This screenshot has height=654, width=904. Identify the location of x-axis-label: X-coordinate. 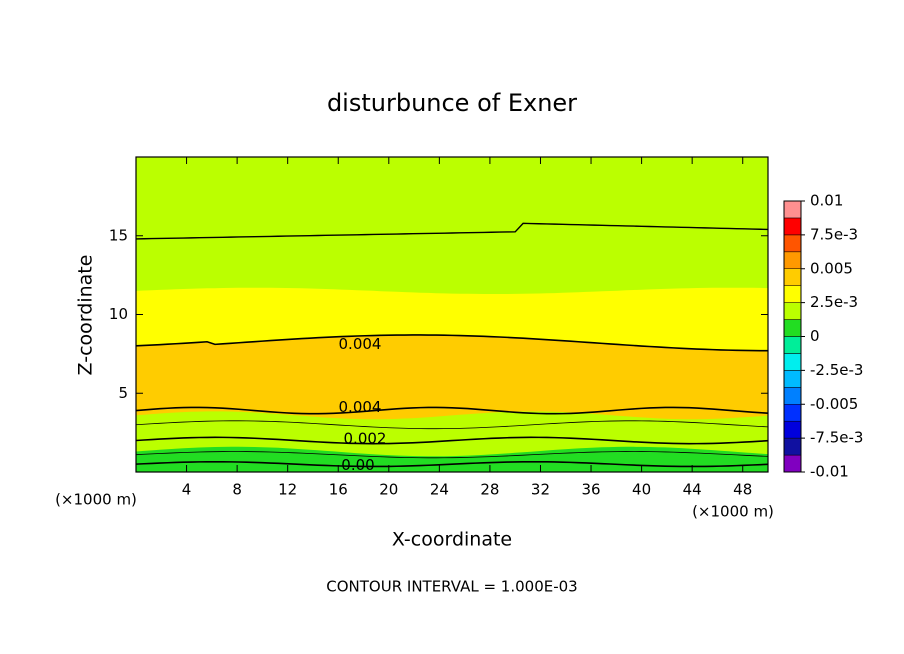
(452, 540).